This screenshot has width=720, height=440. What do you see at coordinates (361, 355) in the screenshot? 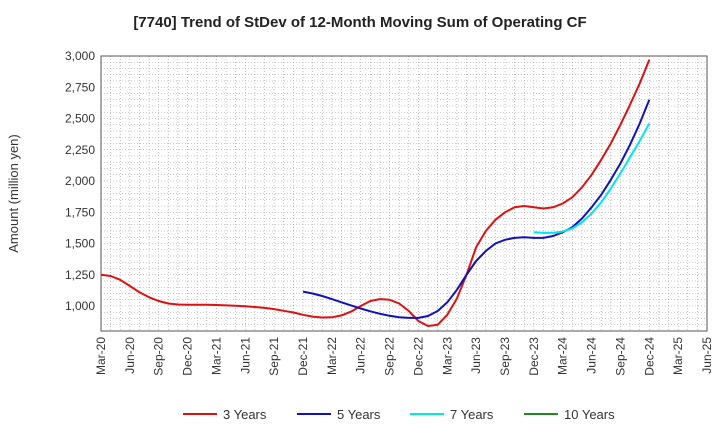
I see `x-tick-label: Jun-22` at bounding box center [361, 355].